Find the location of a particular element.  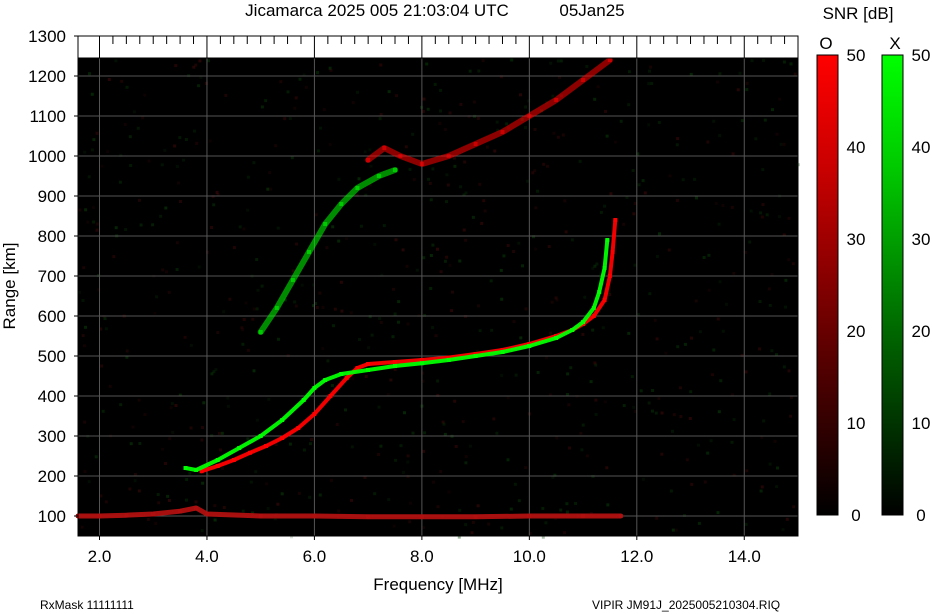

colorbar-o is located at coordinates (827, 285).